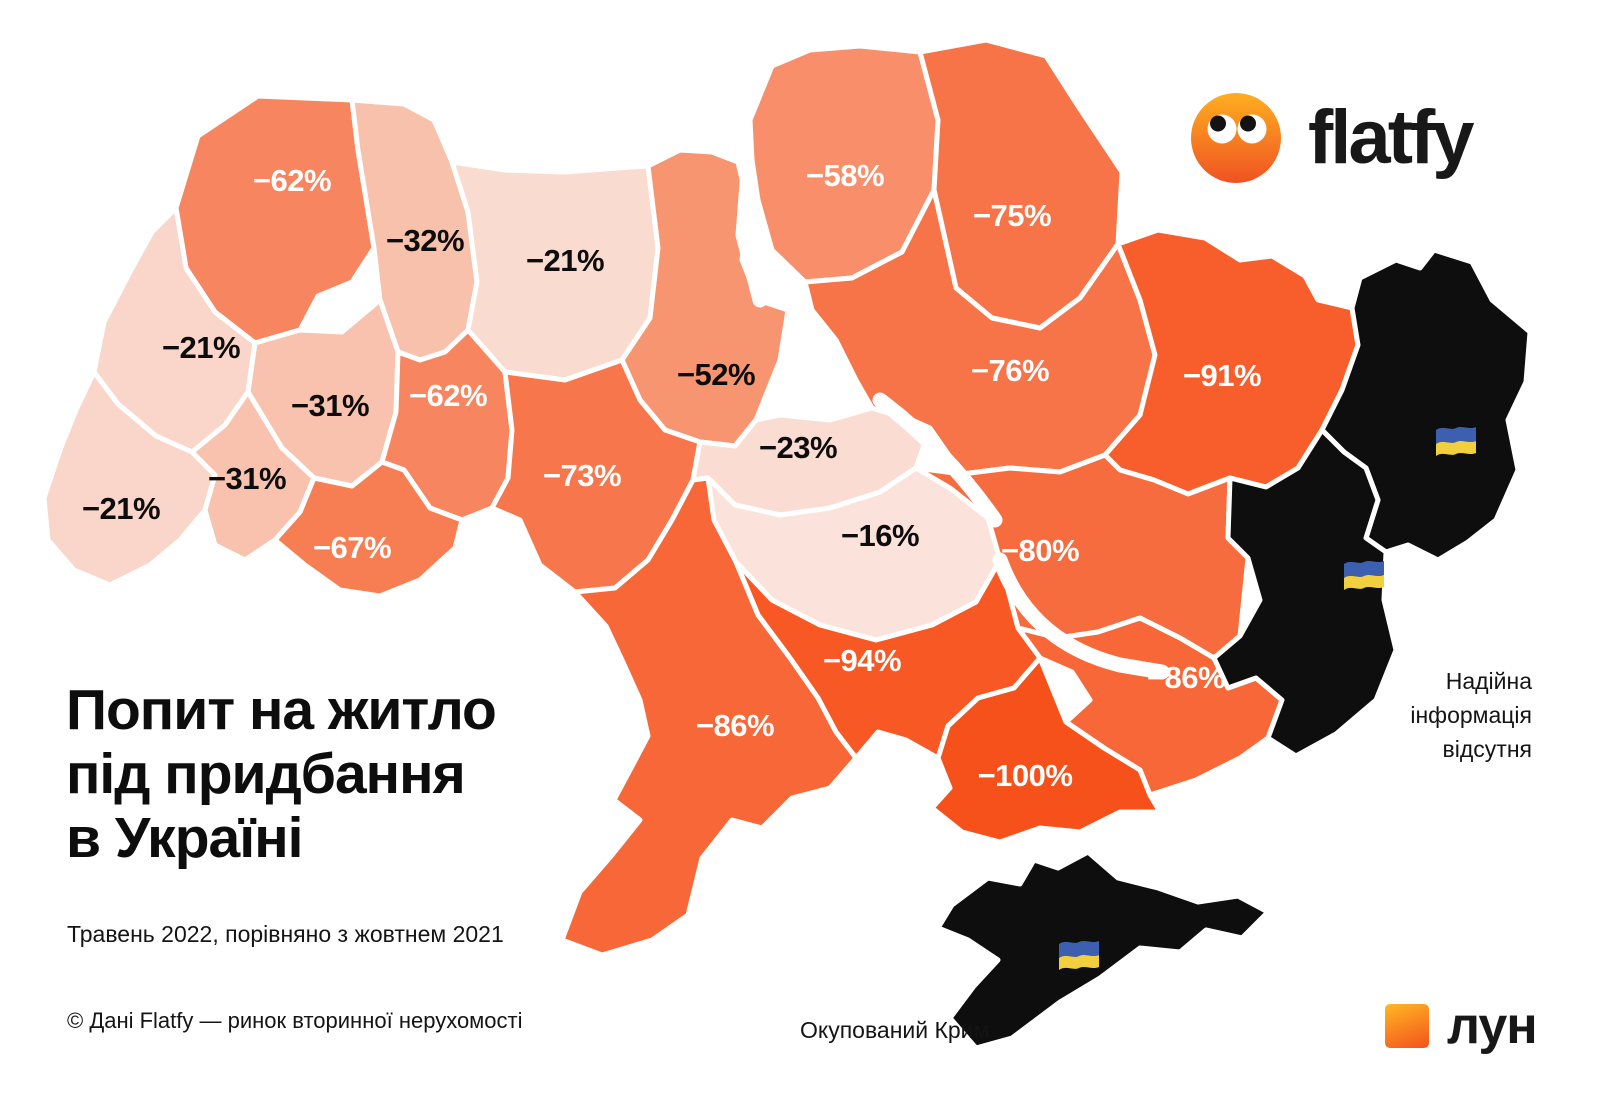 This screenshot has width=1600, height=1117. I want to click on region-zaporizhzhia: −86%, so click(1150, 706).